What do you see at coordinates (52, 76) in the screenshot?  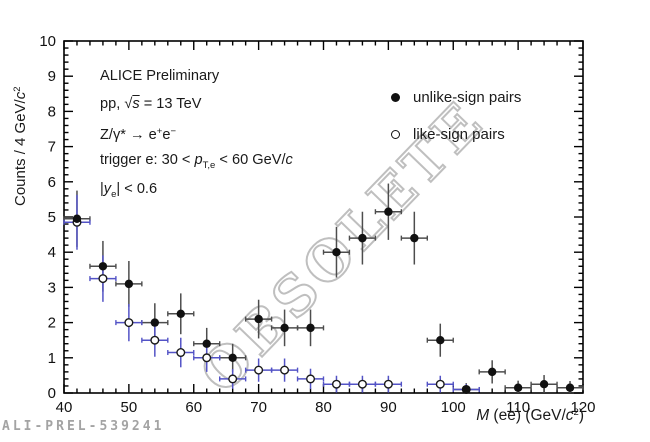 I see `y-axis-tick-label: 9` at bounding box center [52, 76].